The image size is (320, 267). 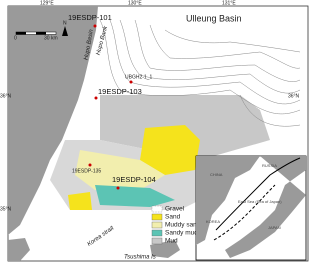 I want to click on legend, so click(x=157, y=225).